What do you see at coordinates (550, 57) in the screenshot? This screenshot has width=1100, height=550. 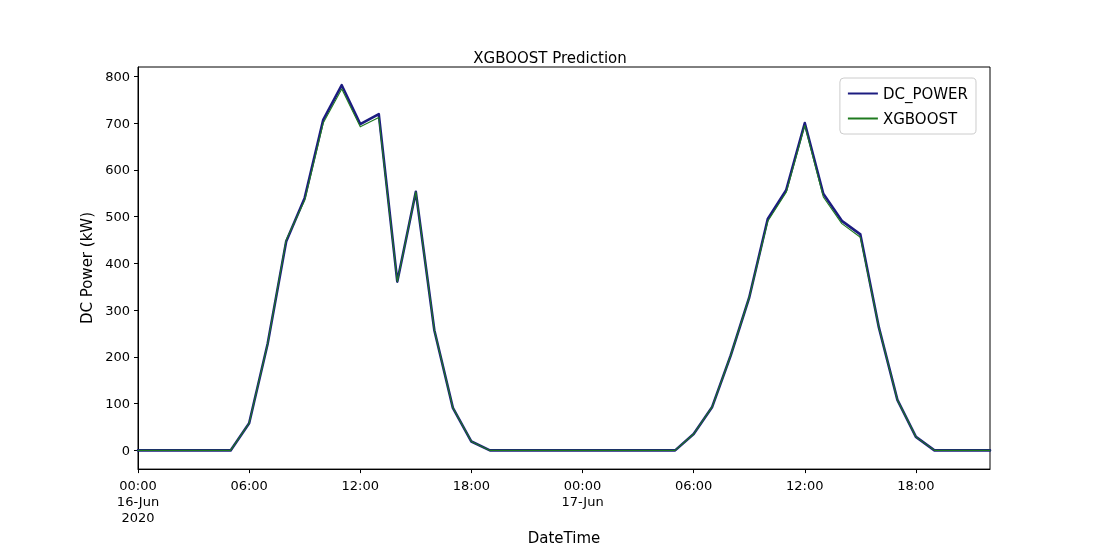 I see `chart-title: XGBOOST Prediction` at bounding box center [550, 57].